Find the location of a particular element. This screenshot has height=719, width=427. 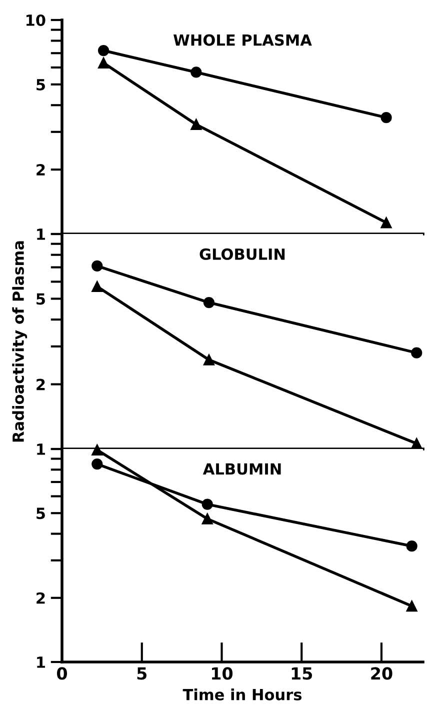

x-tick-label: 15 is located at coordinates (302, 673).